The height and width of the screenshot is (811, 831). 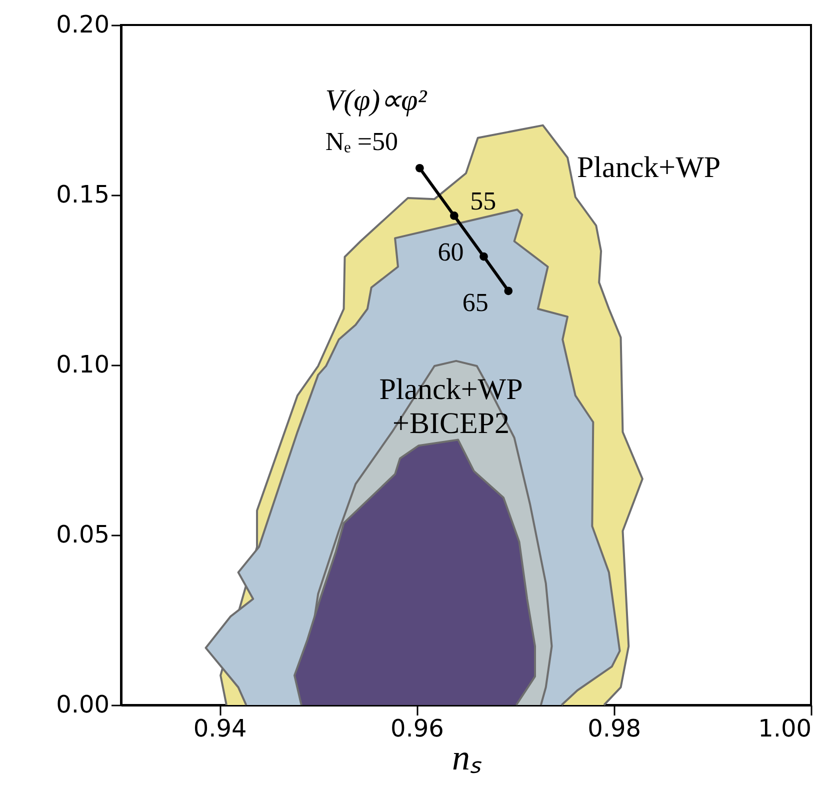 I want to click on series-label: Planck+WP +BICEP2, so click(x=451, y=406).